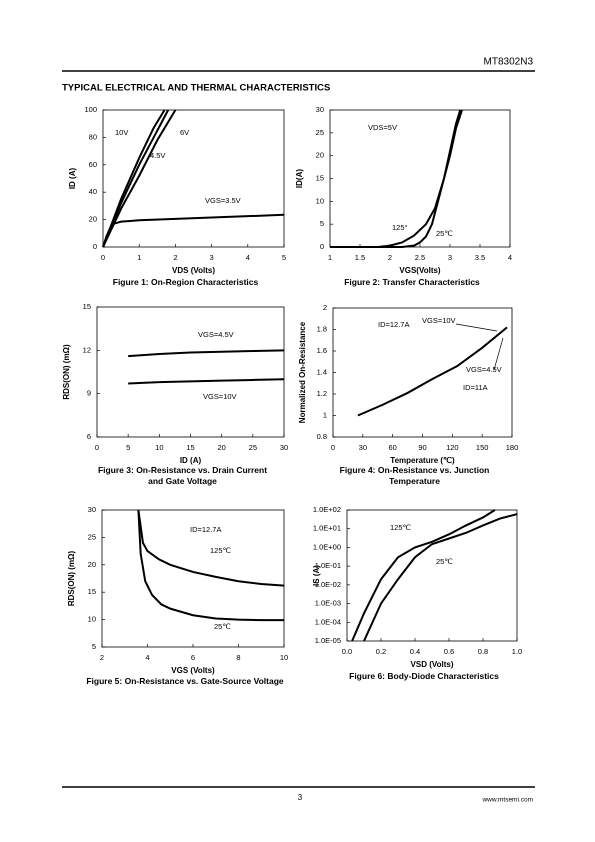 Image resolution: width=595 pixels, height=842 pixels. I want to click on y-tick-label: 1.0E+02, so click(327, 509).